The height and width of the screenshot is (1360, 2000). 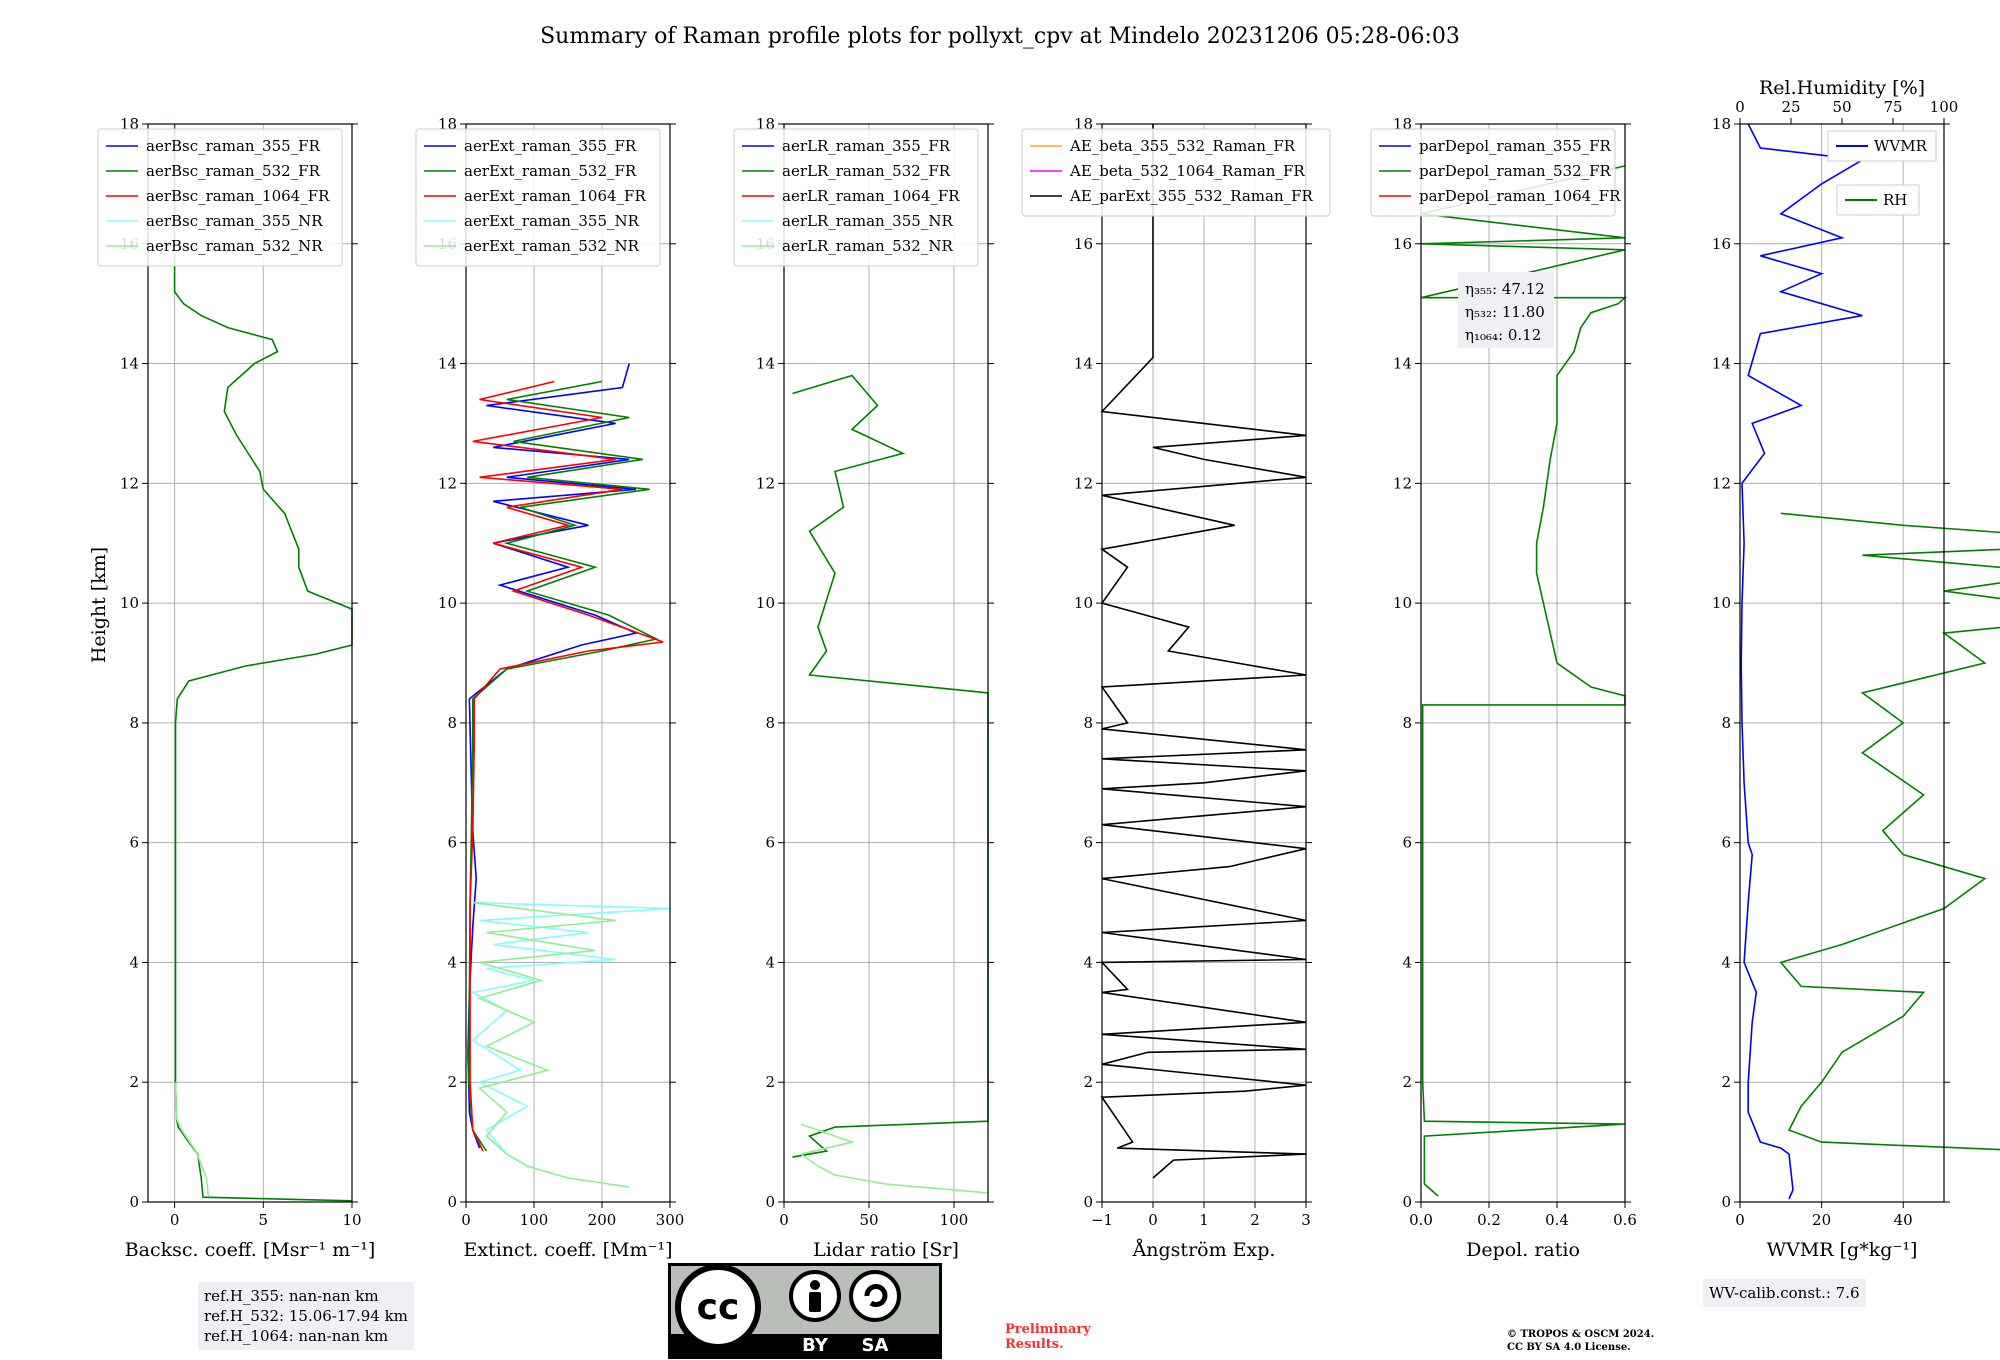 I want to click on x2-tick-label: 0, so click(x=1740, y=107).